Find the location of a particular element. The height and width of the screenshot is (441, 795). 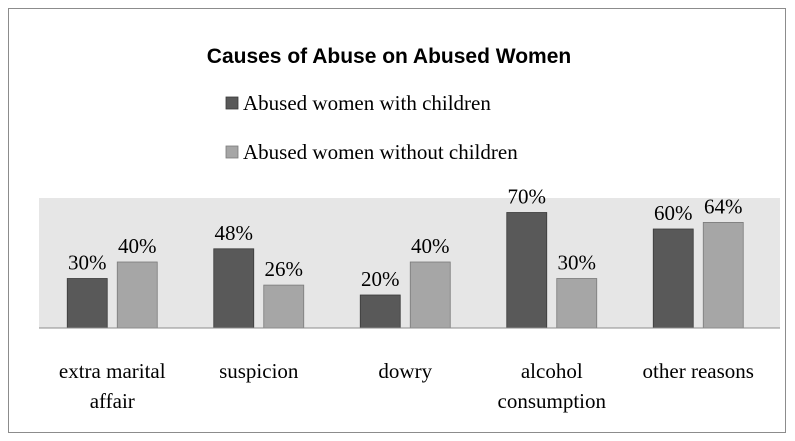

data-label-series0-cat4: 60% is located at coordinates (673, 213).